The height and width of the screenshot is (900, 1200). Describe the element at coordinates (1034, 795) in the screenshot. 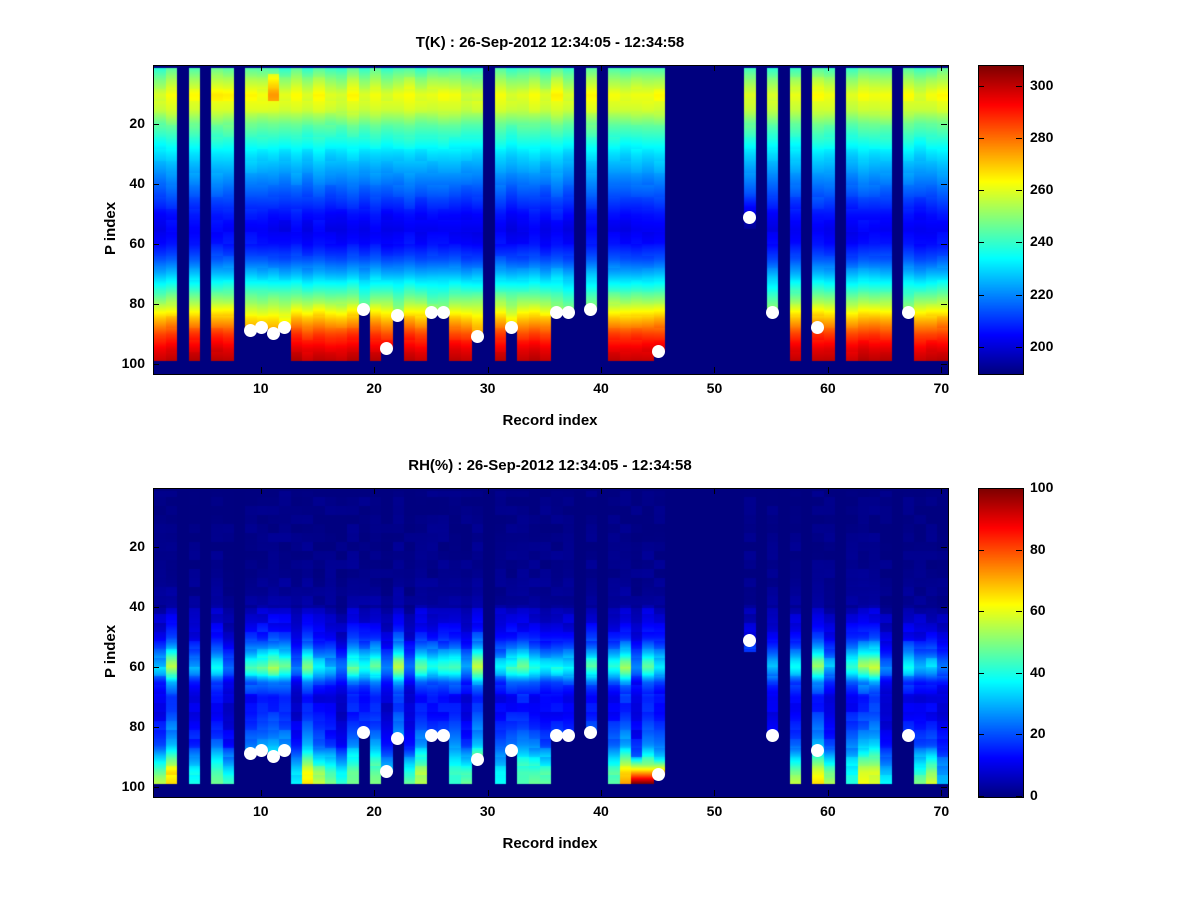

I see `colorbar-tick-label: 0` at that location.